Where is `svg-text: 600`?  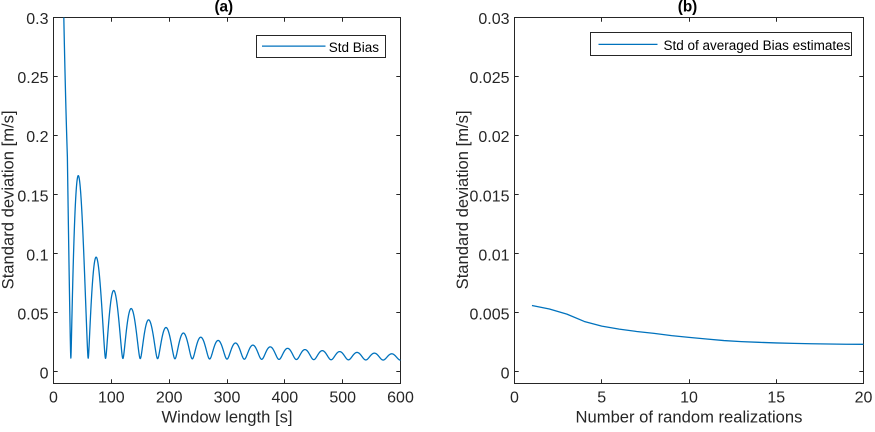 svg-text: 600 is located at coordinates (400, 397).